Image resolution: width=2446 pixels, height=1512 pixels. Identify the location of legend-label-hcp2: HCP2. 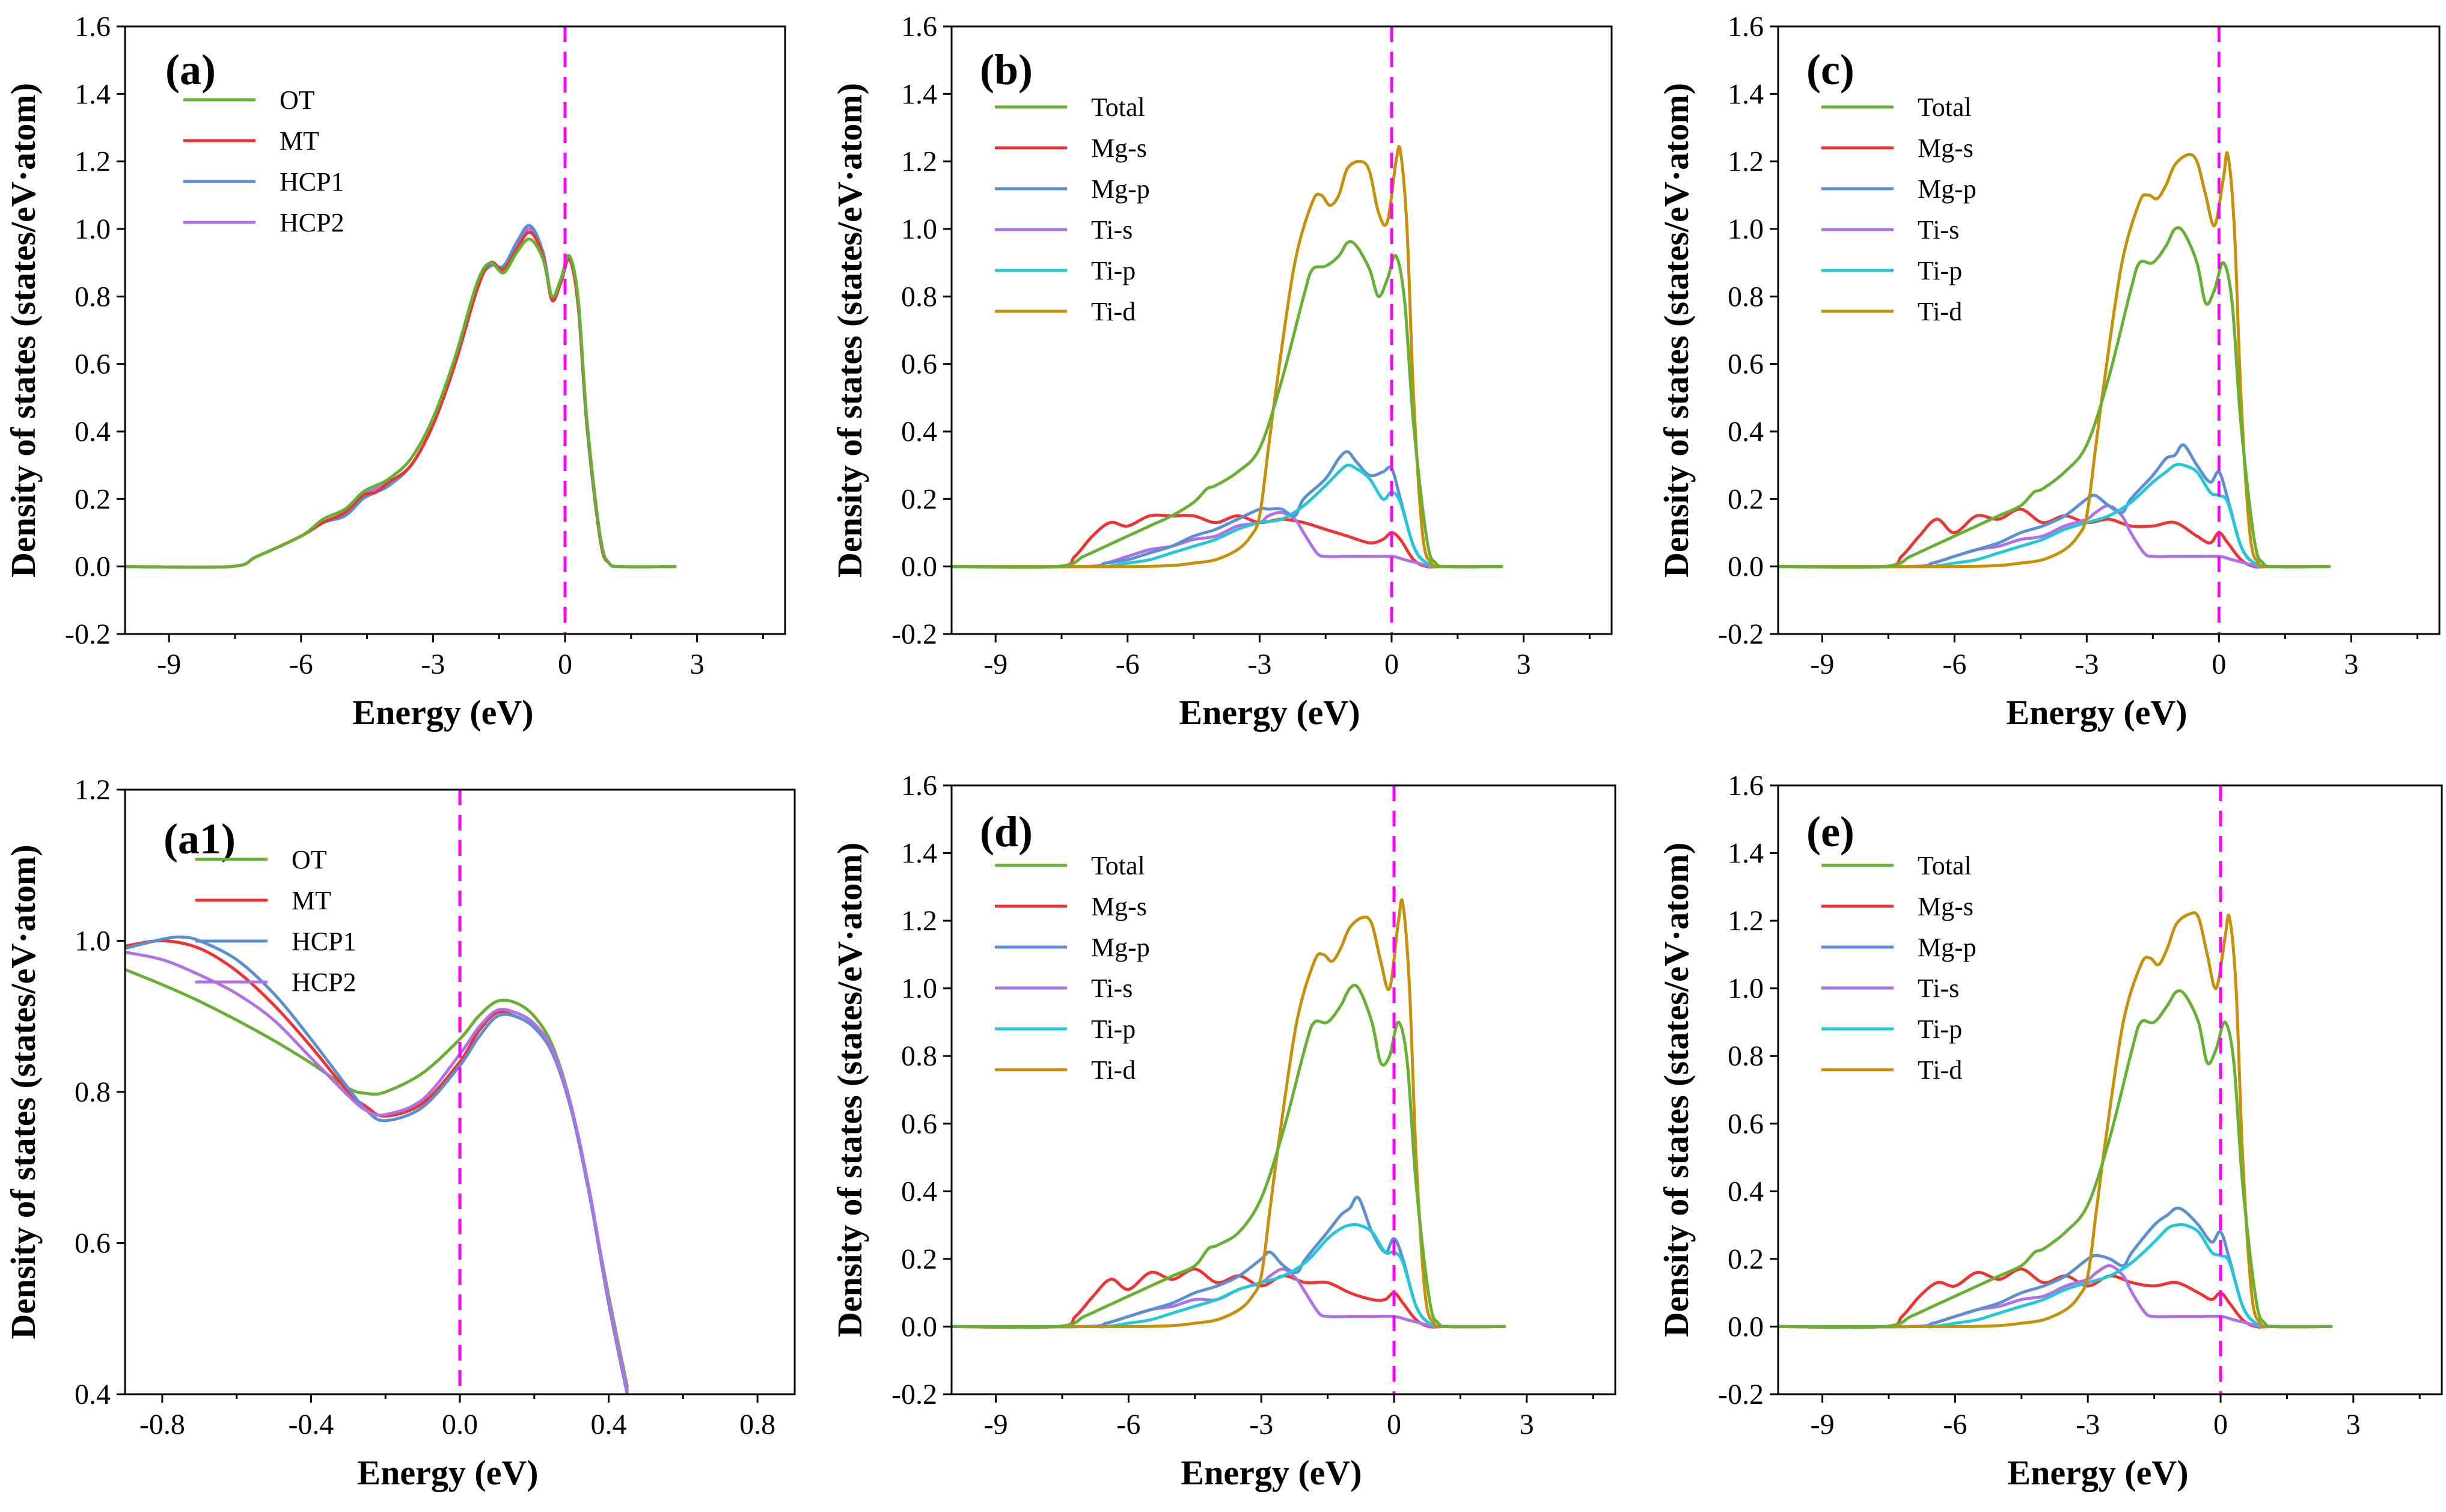
(312, 222).